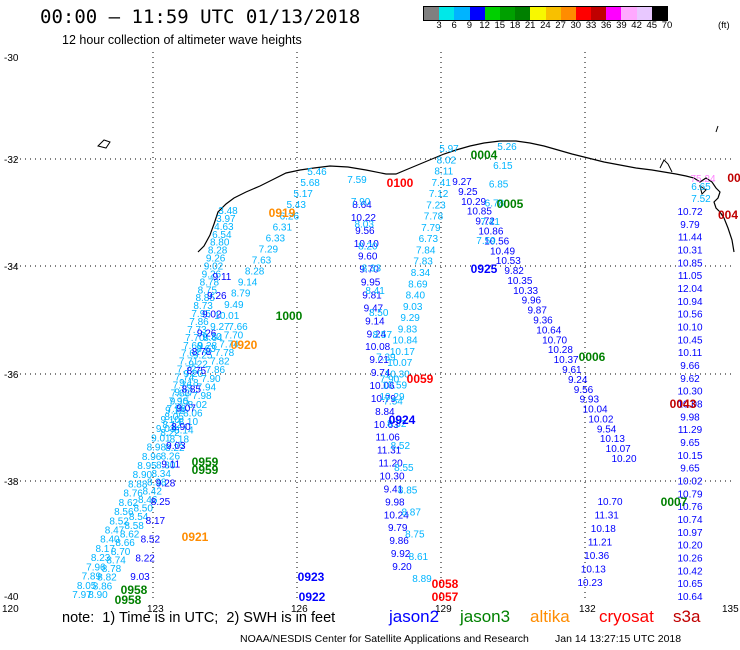 This screenshot has width=740, height=650. I want to click on wave-height-value: 8.66, so click(125, 543).